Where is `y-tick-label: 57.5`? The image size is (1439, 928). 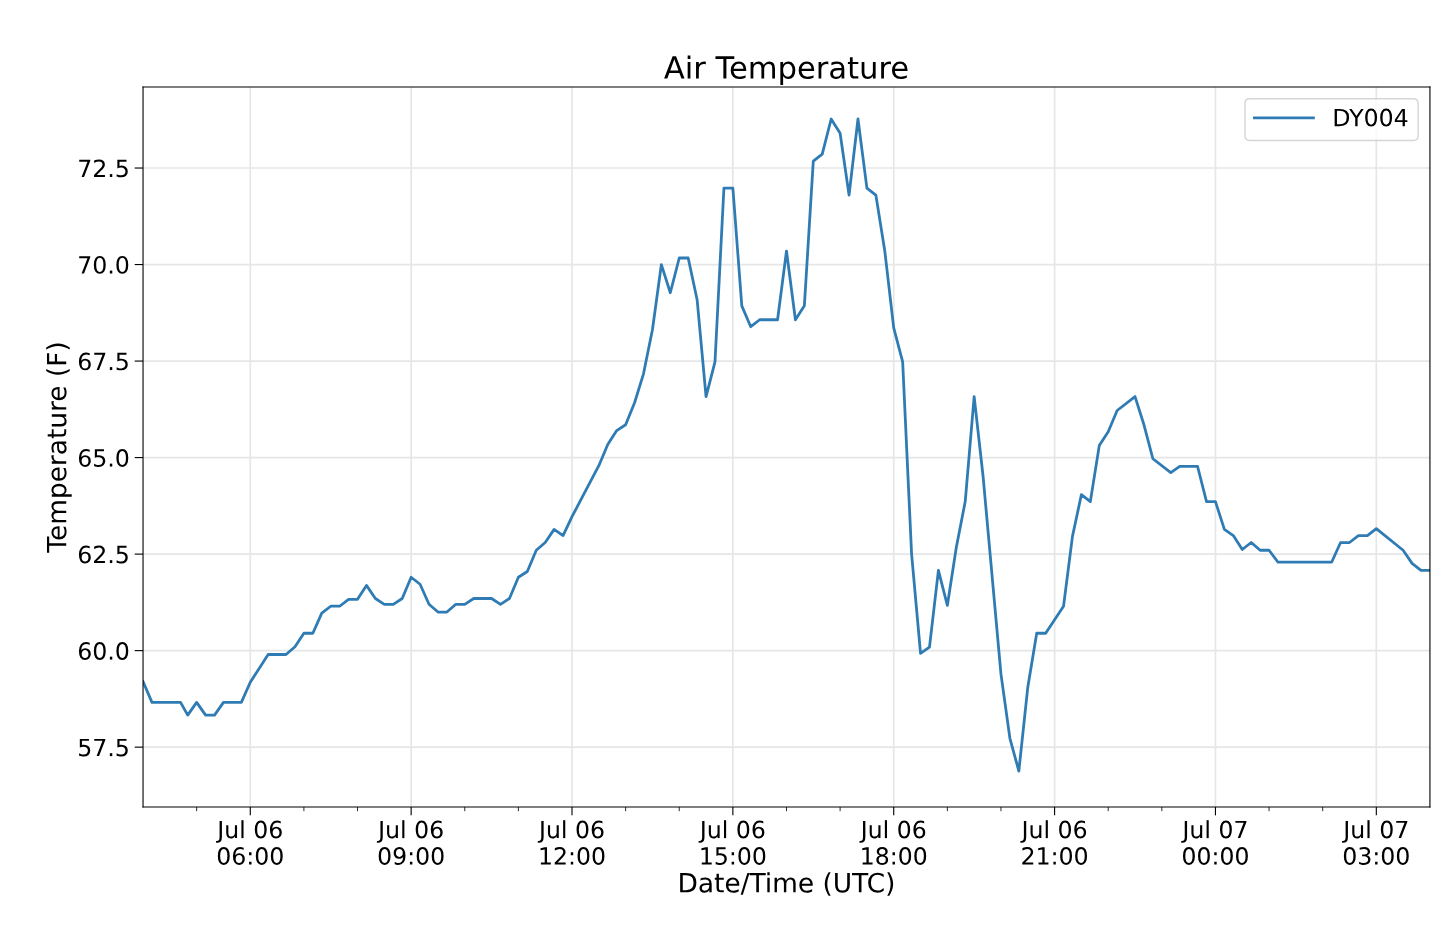 y-tick-label: 57.5 is located at coordinates (103, 747).